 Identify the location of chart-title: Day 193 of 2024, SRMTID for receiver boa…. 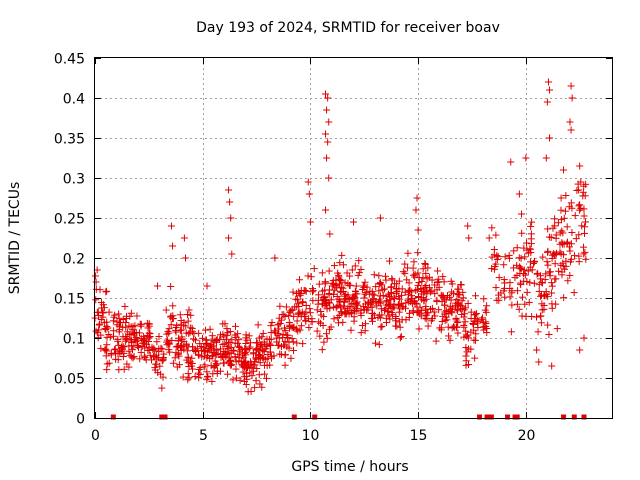
(348, 28).